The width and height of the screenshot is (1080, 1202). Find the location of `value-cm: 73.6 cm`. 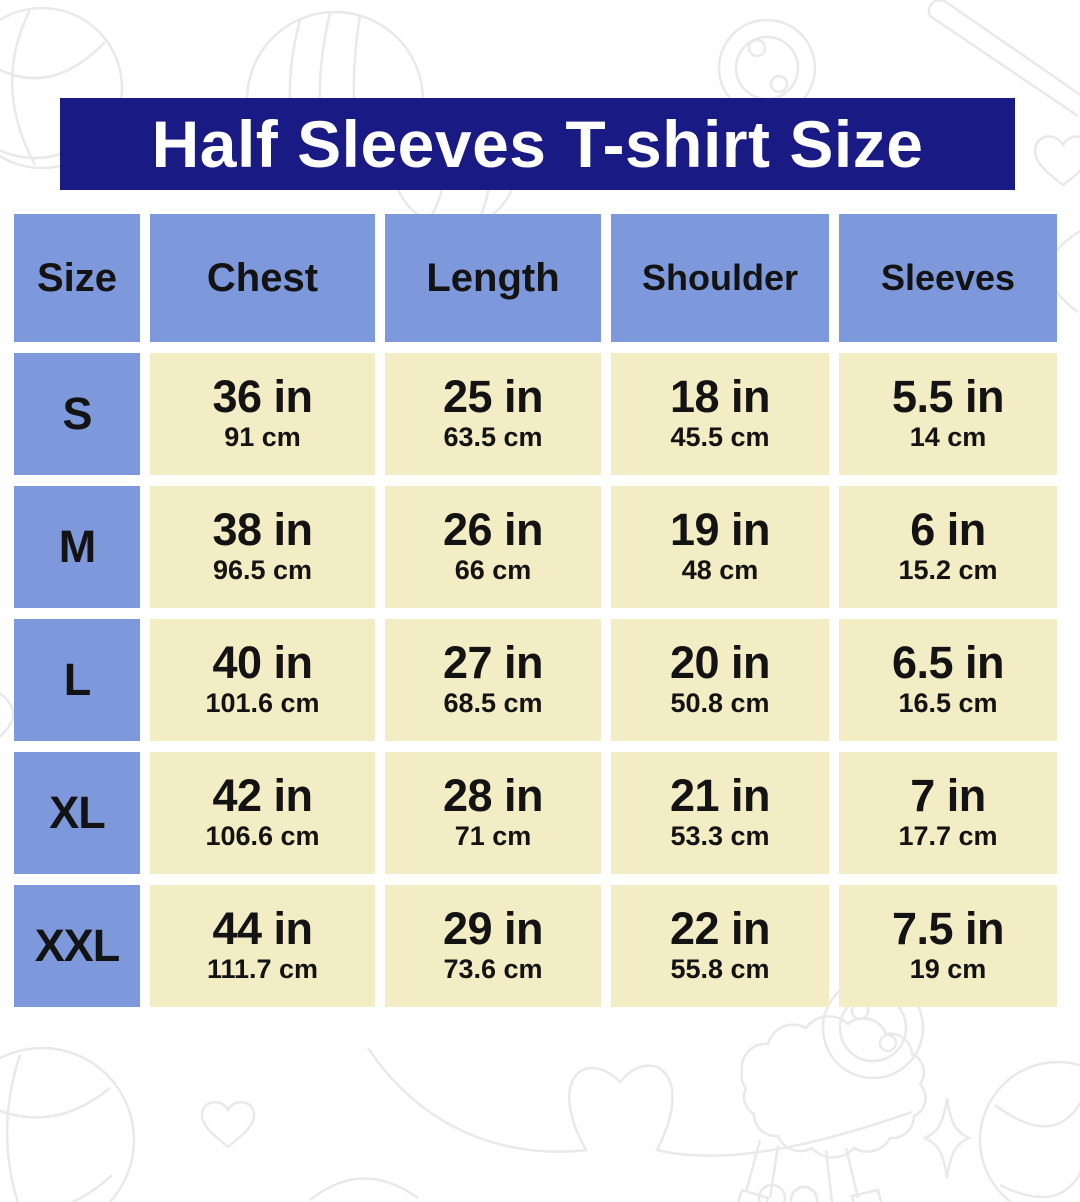

value-cm: 73.6 cm is located at coordinates (493, 968).